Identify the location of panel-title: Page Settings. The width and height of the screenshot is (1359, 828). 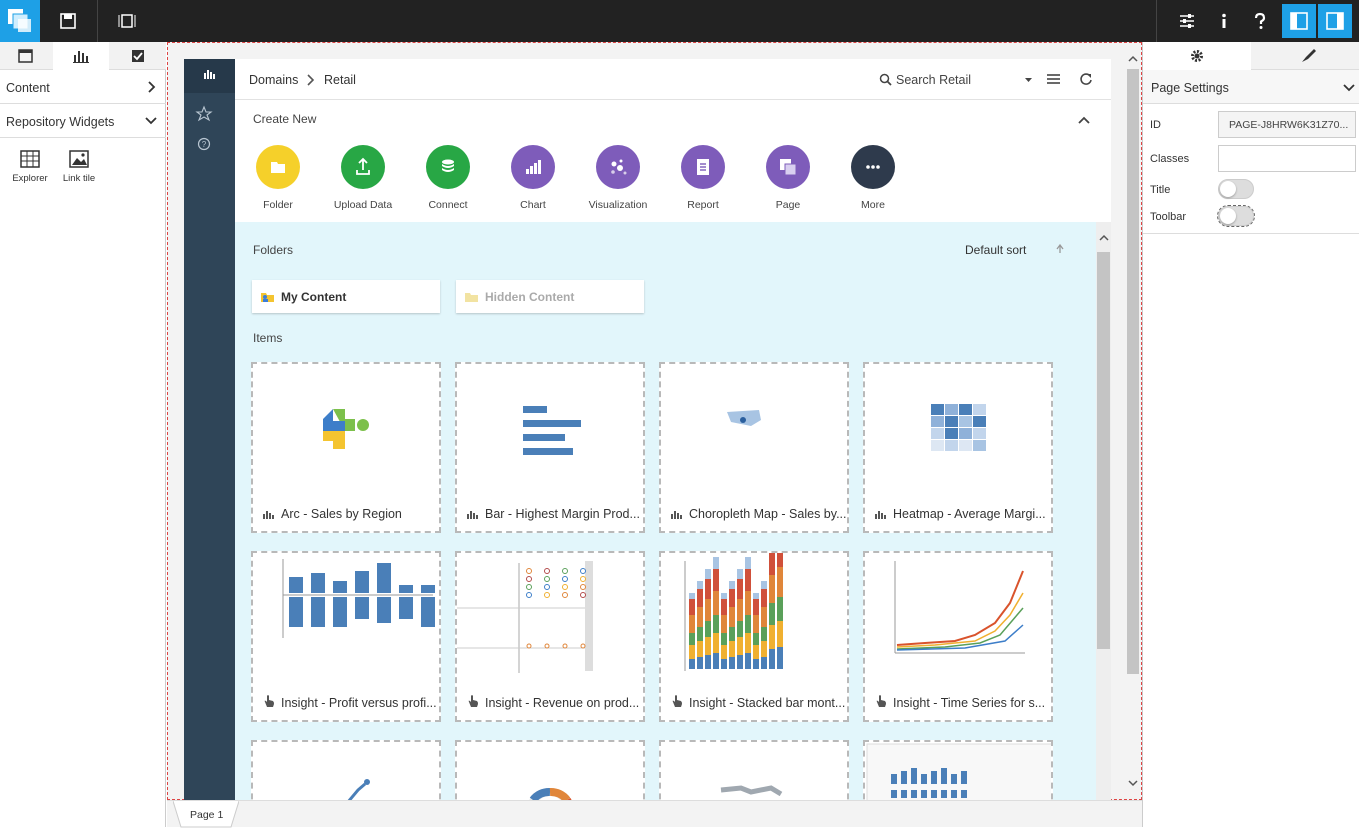
(1190, 88).